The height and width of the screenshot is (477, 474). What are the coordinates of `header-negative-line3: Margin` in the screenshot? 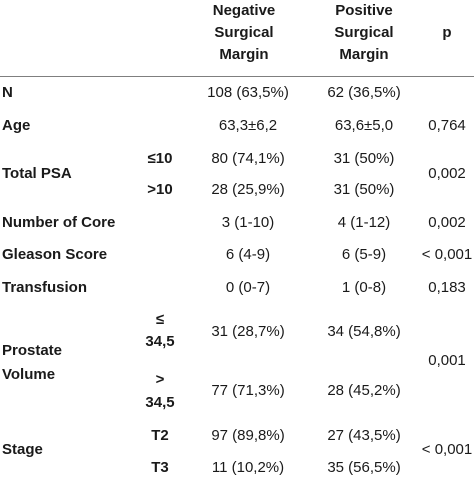 It's located at (244, 54).